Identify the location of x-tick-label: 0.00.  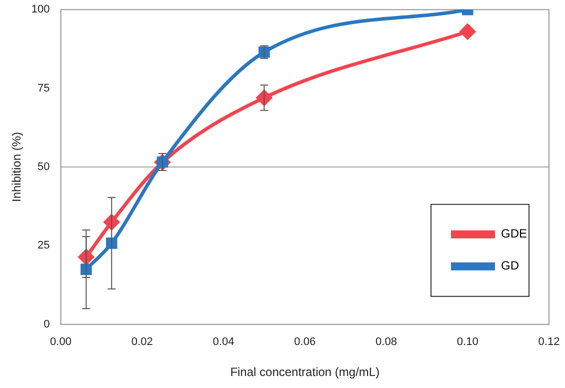
(61, 342).